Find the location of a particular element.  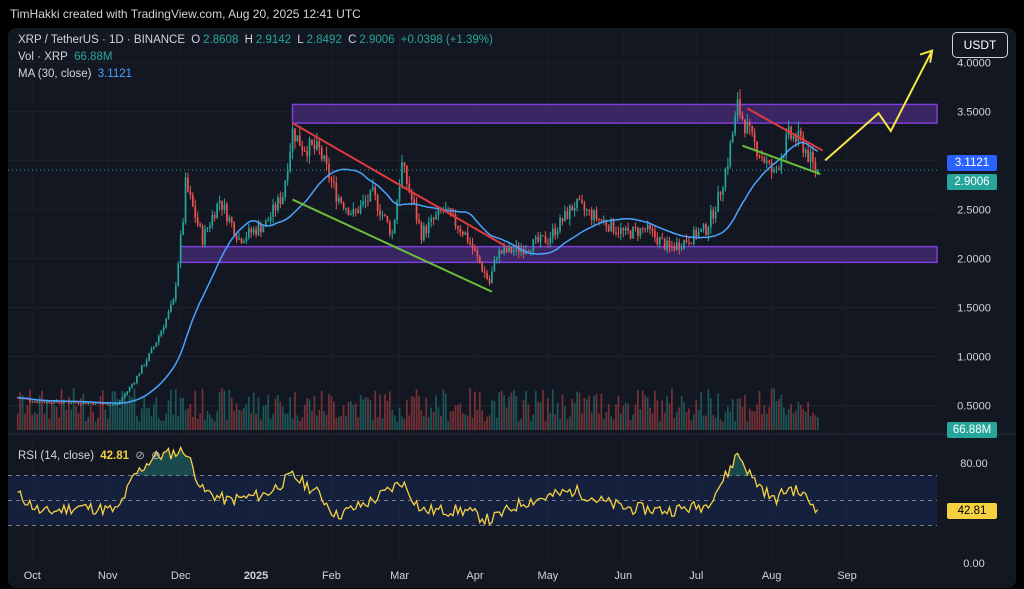

ma-legend: MA (30, close) 3.1121 is located at coordinates (76, 74).